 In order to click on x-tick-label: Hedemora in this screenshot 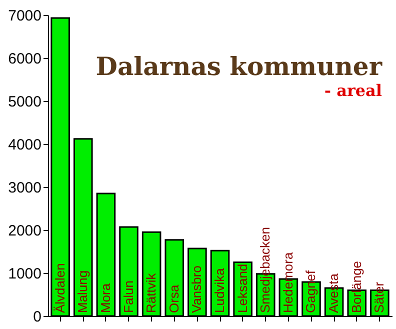, I will do `click(288, 282)`.